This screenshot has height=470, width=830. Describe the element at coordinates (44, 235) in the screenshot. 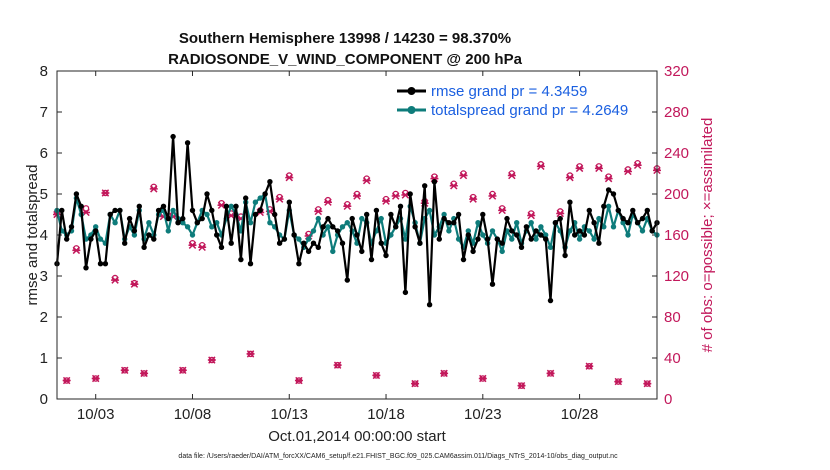

I see `y-tick-label: 4` at that location.